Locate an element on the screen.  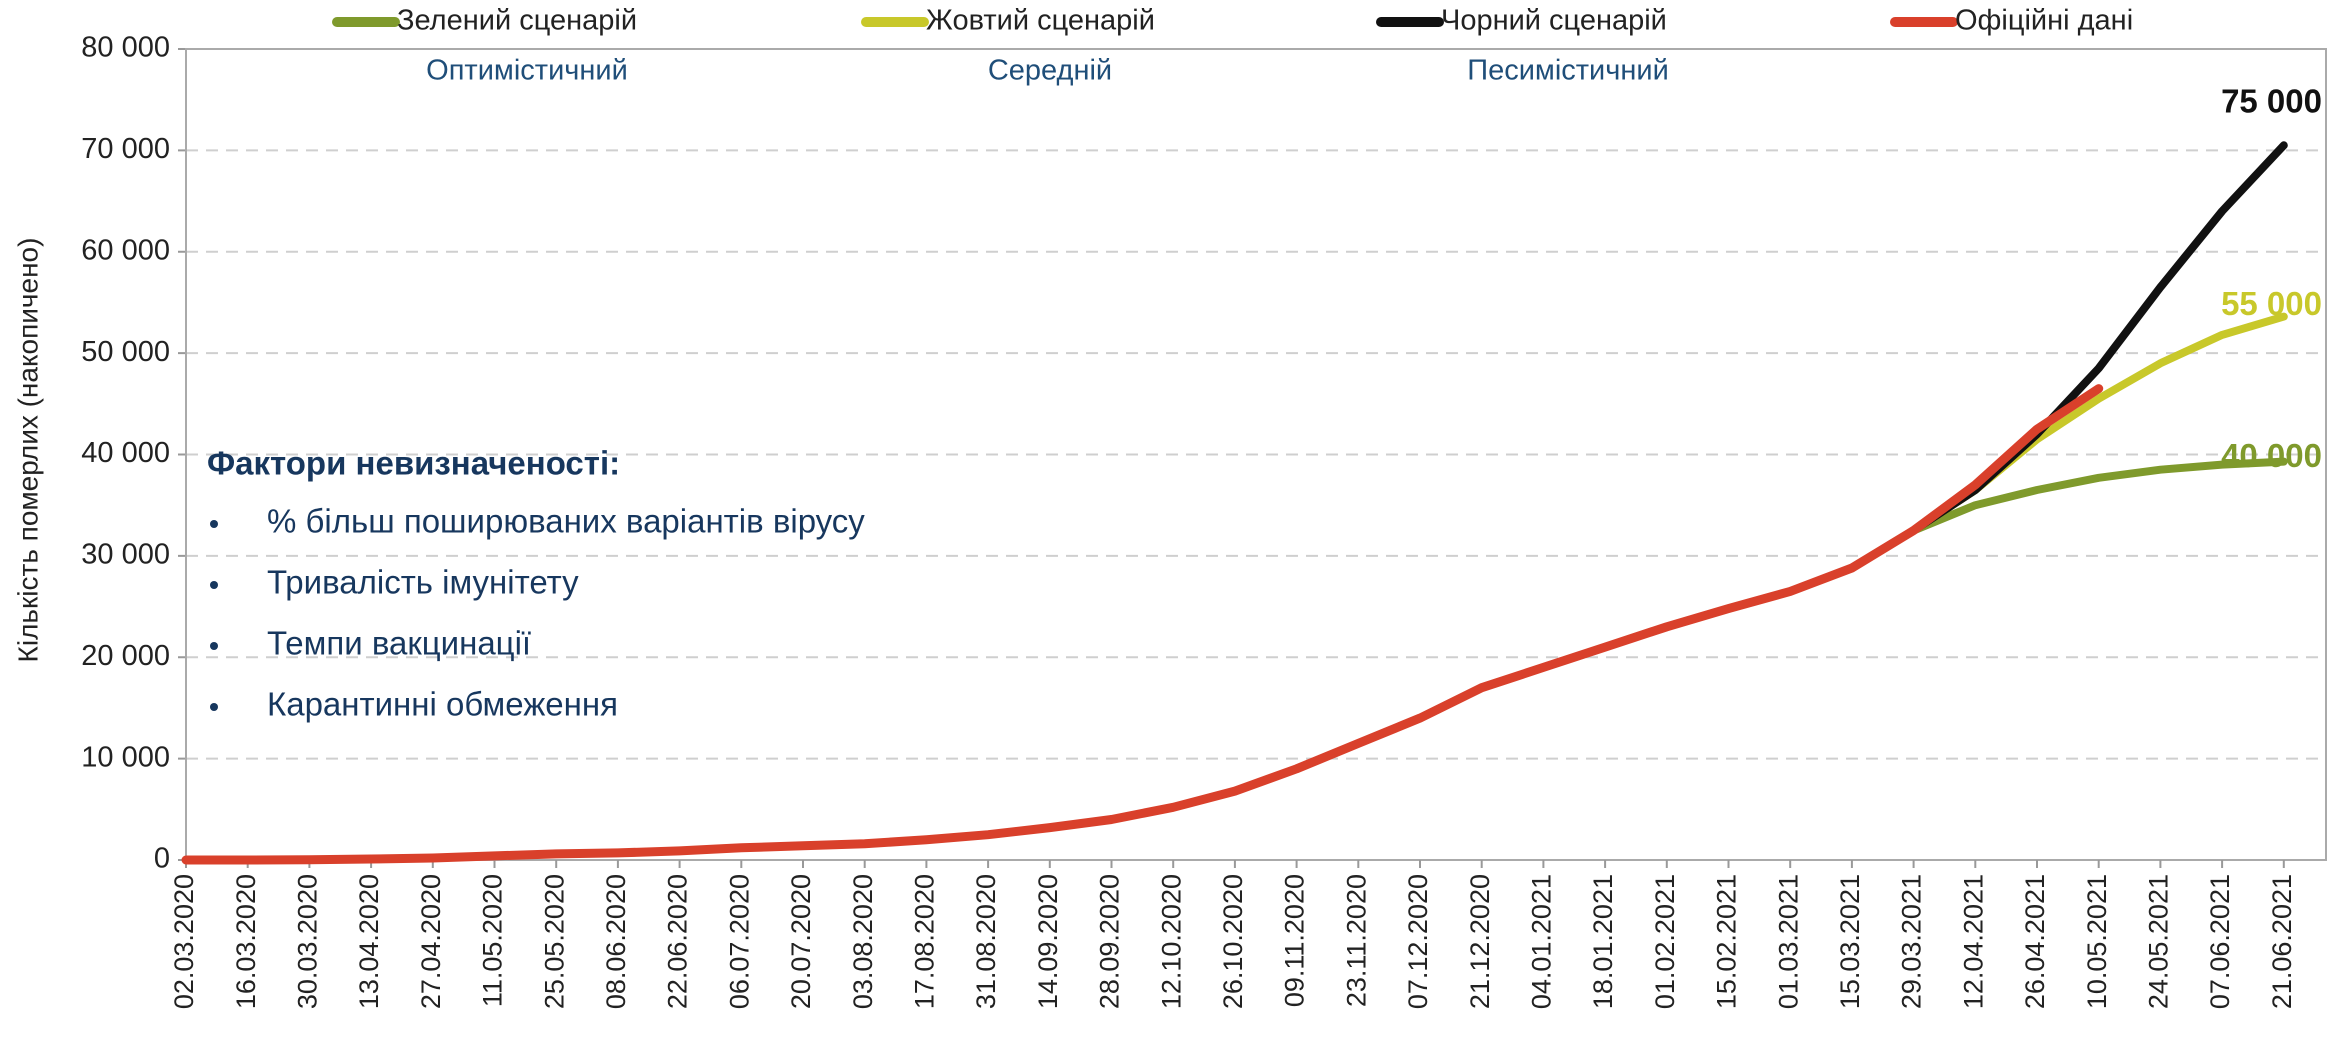
legend-label: Жовтий сценарій is located at coordinates (1040, 21).